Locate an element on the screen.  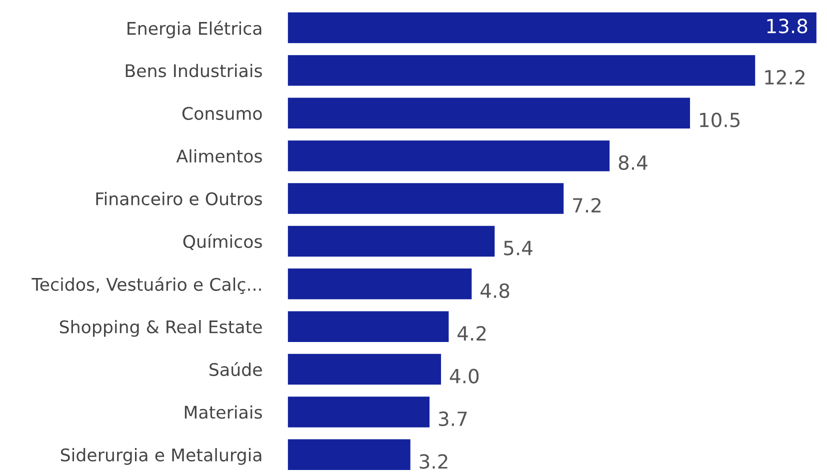
y-tick-label: Shopping & Real Estate is located at coordinates (161, 328).